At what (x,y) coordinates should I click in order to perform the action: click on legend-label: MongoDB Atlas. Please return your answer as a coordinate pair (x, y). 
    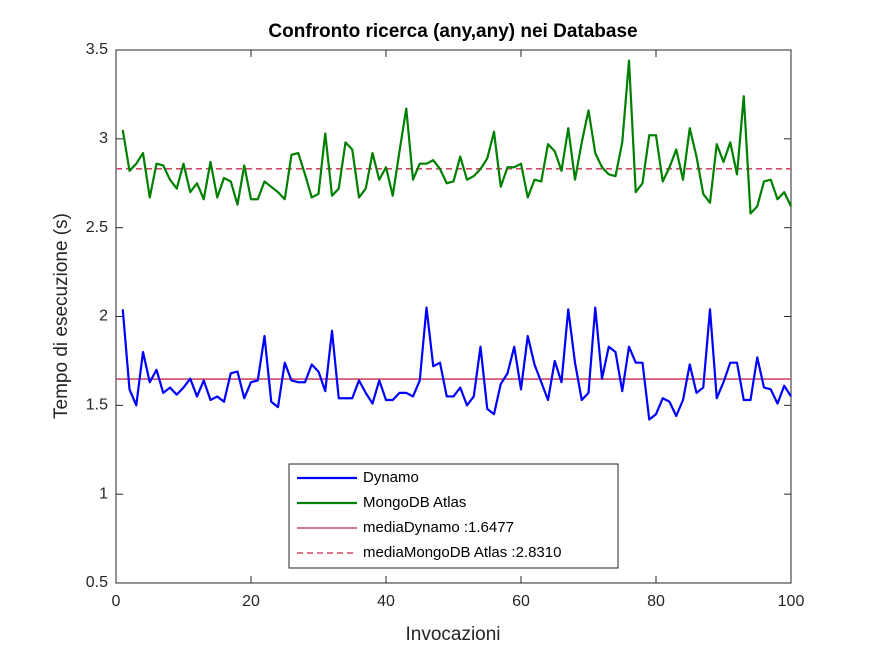
    Looking at the image, I should click on (414, 502).